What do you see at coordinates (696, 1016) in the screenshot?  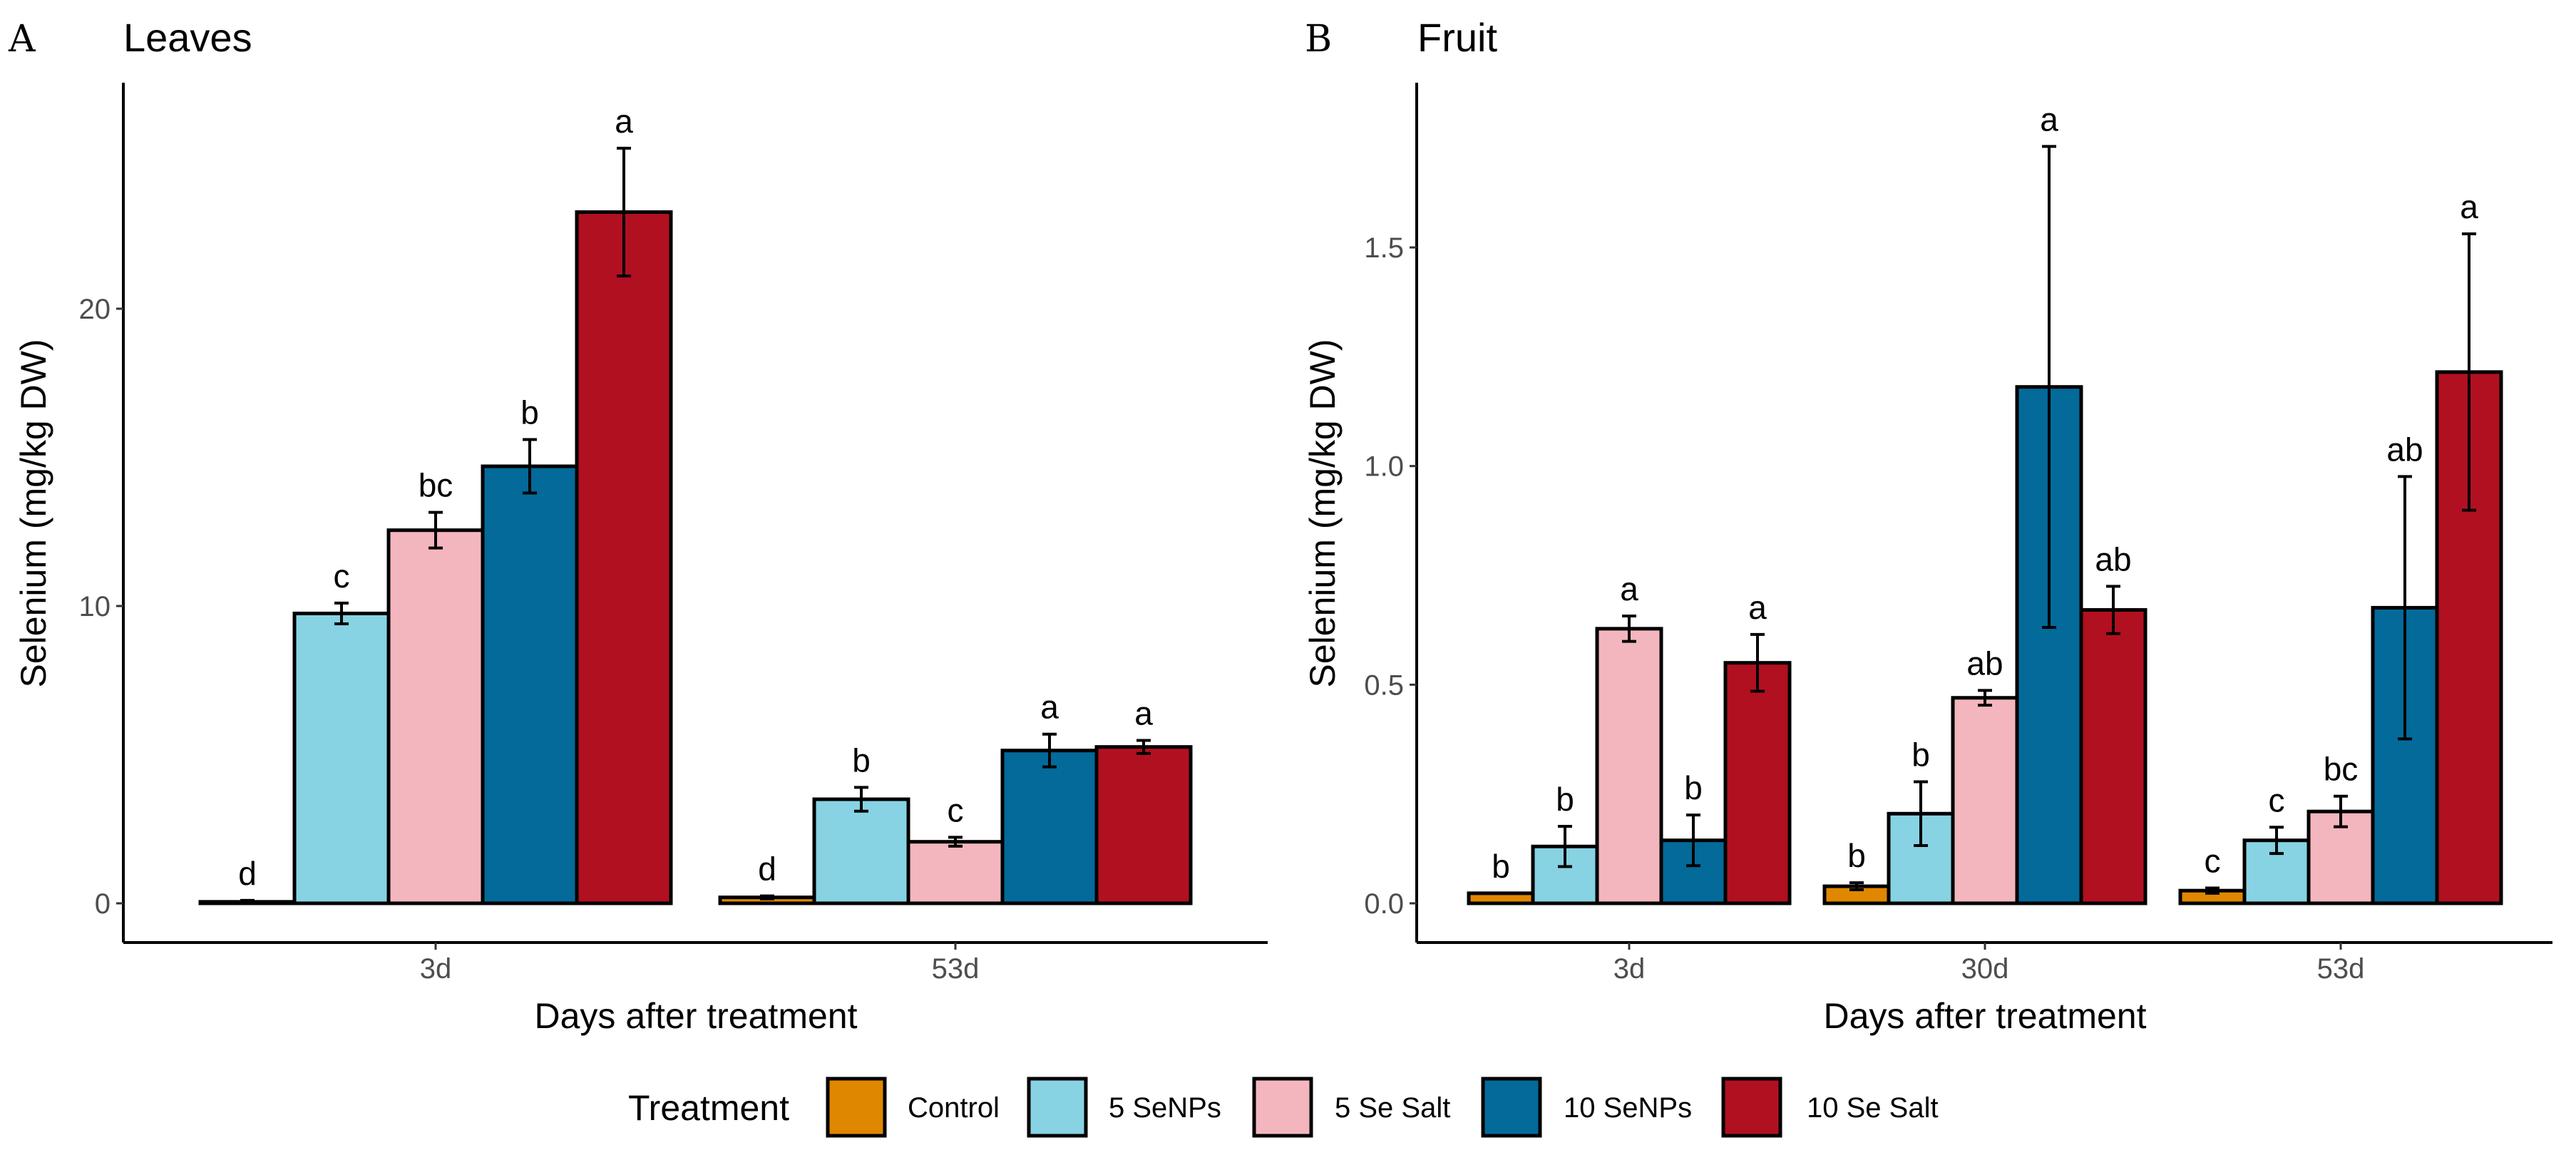 I see `panel-a-xlabel: Days after treatment` at bounding box center [696, 1016].